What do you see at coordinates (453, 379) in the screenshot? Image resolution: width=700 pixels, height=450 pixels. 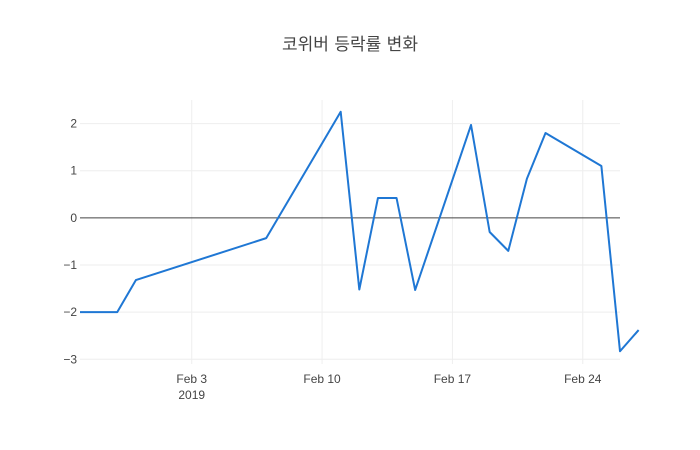 I see `x-tick-label: Feb 17` at bounding box center [453, 379].